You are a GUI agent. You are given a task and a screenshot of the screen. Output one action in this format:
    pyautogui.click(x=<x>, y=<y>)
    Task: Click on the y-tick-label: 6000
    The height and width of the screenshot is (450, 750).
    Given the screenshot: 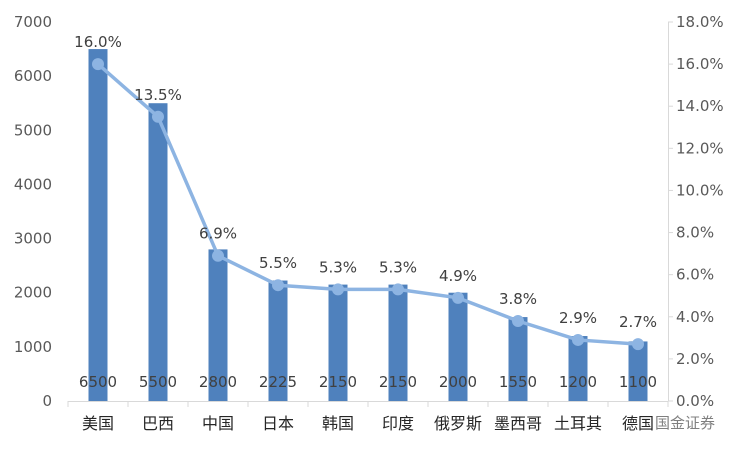 What is the action you would take?
    pyautogui.click(x=33, y=76)
    